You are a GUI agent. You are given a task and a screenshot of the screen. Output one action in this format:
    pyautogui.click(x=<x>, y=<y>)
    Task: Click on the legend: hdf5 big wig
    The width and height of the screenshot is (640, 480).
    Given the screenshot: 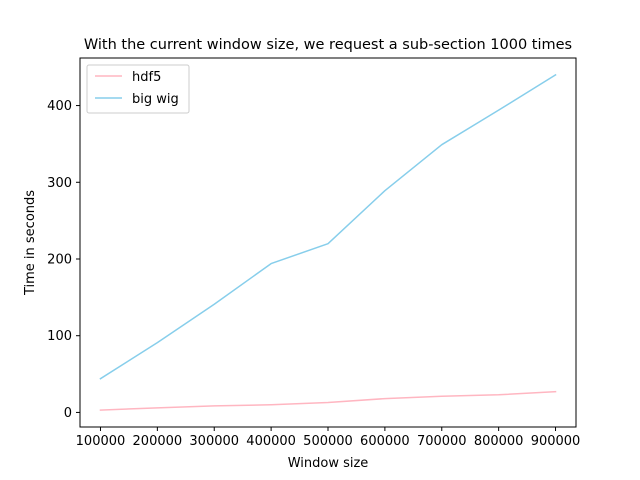 What is the action you would take?
    pyautogui.click(x=138, y=89)
    